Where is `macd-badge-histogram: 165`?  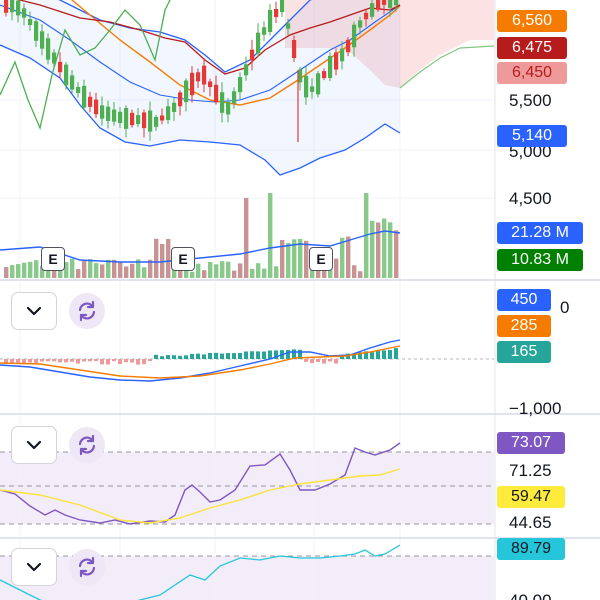
macd-badge-histogram: 165 is located at coordinates (524, 352).